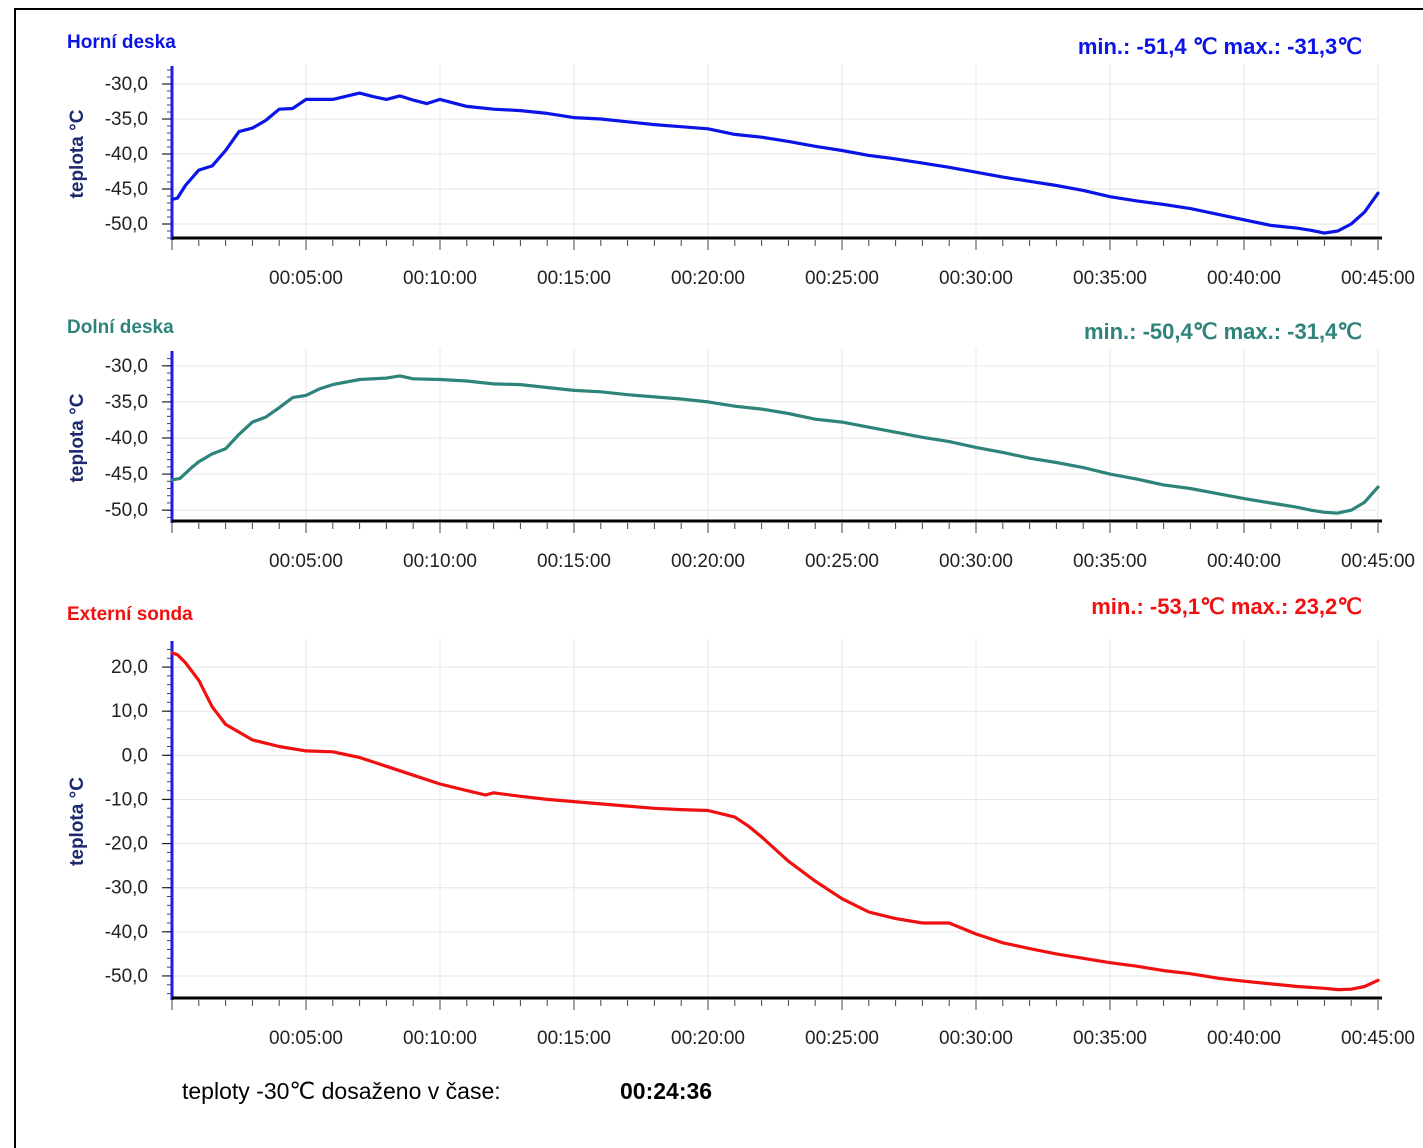  What do you see at coordinates (129, 711) in the screenshot?
I see `y-tick-label: 10,0` at bounding box center [129, 711].